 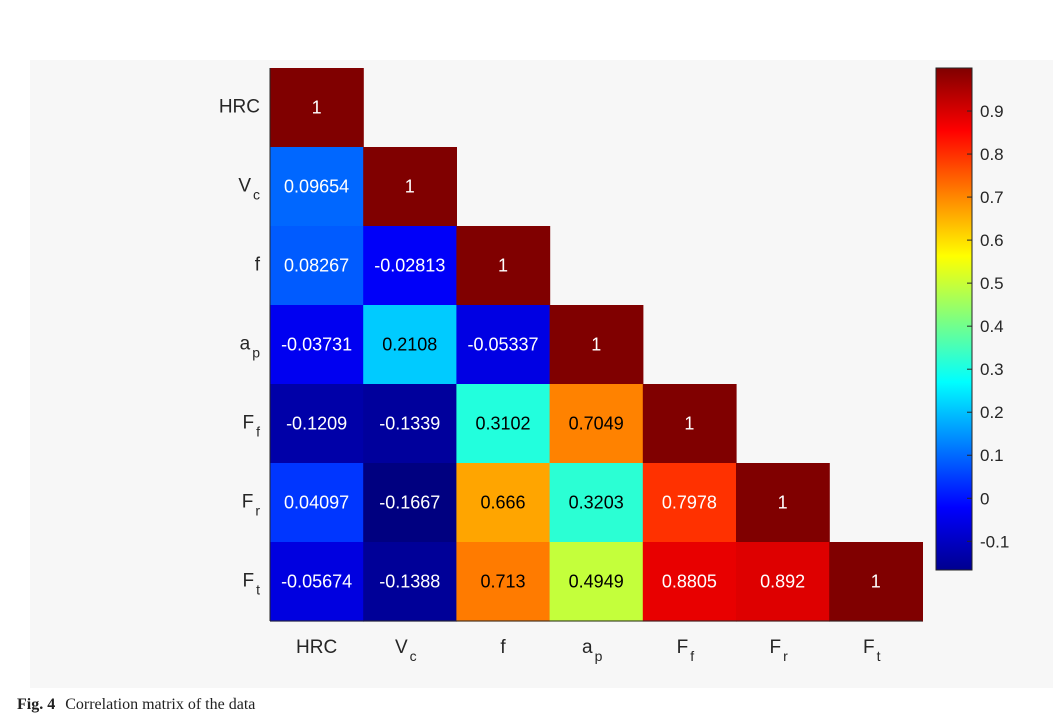 I want to click on cell-value-label: -0.05337, so click(x=502, y=345).